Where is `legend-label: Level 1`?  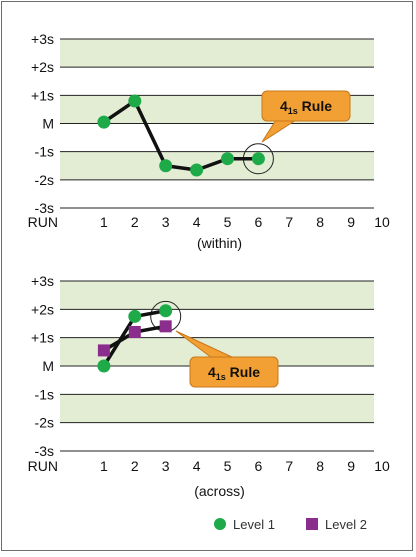
legend-label: Level 1 is located at coordinates (254, 524).